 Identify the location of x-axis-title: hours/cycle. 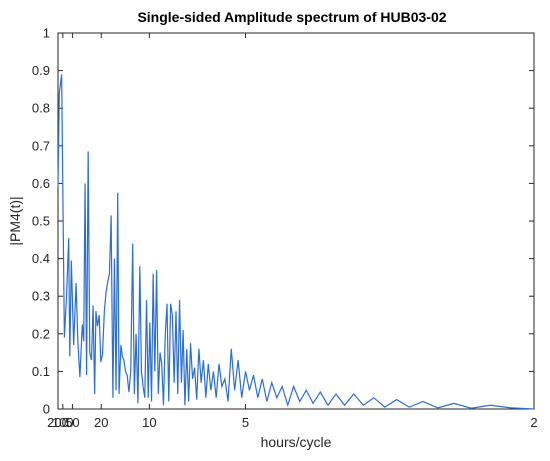
(296, 442).